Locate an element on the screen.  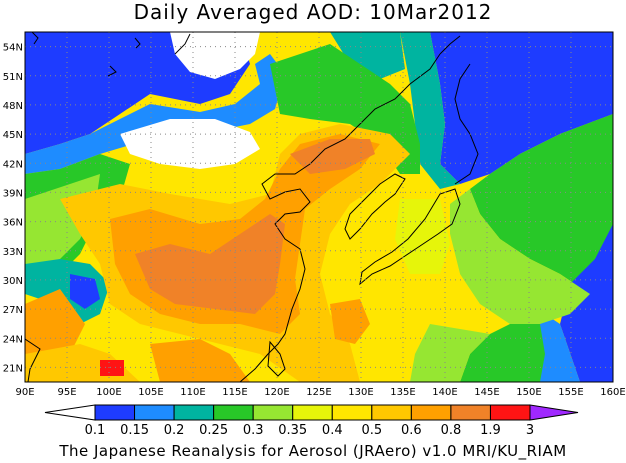
lon-tick-label: 125E is located at coordinates (318, 392).